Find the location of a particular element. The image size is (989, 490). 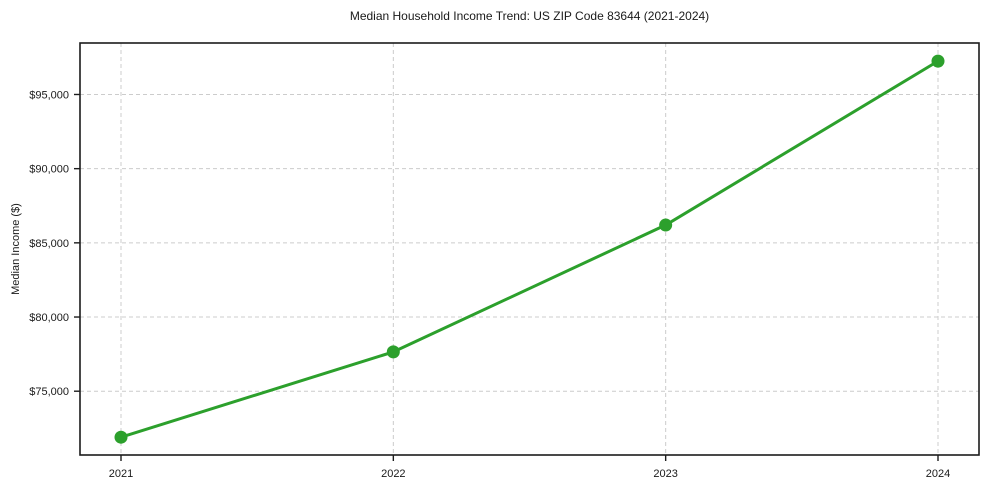

y-tick-label: $75,000 is located at coordinates (49, 392).